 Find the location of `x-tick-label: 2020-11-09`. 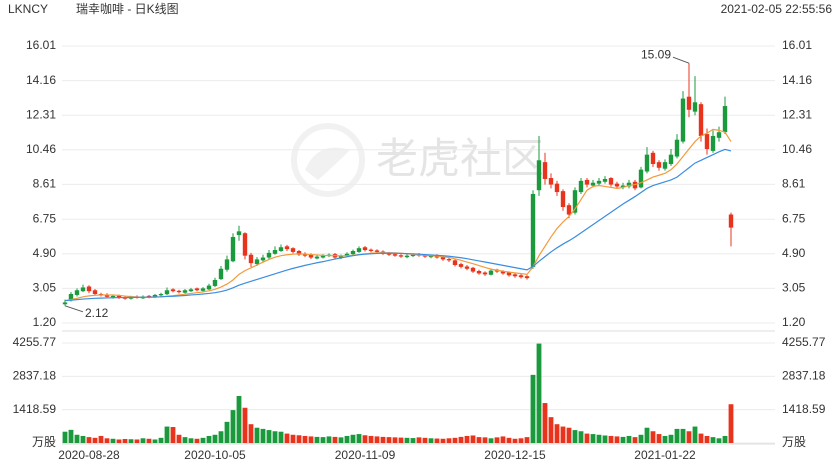

x-tick-label: 2020-11-09 is located at coordinates (365, 455).